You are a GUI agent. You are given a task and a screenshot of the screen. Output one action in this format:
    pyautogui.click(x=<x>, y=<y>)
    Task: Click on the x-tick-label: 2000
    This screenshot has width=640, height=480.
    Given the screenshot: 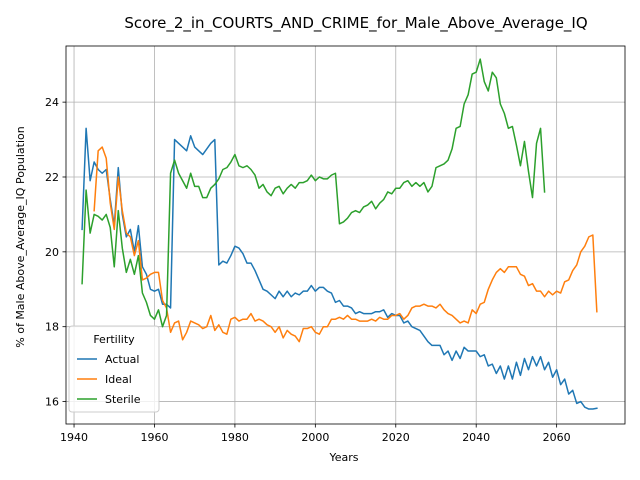 What is the action you would take?
    pyautogui.click(x=315, y=437)
    